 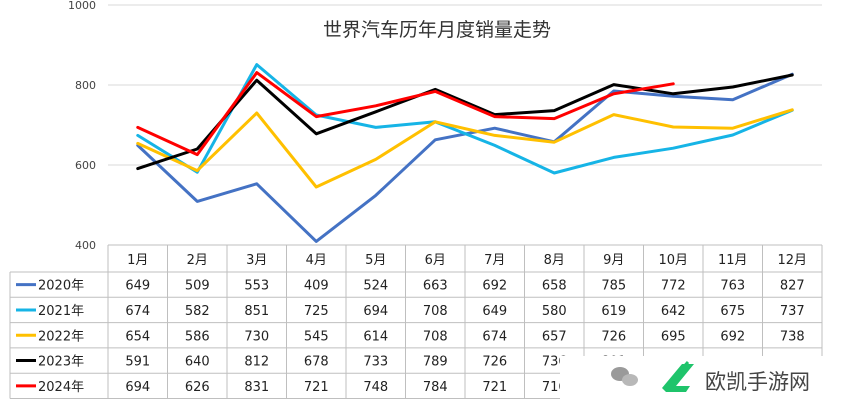 I want to click on table-cell: 626, so click(x=197, y=387).